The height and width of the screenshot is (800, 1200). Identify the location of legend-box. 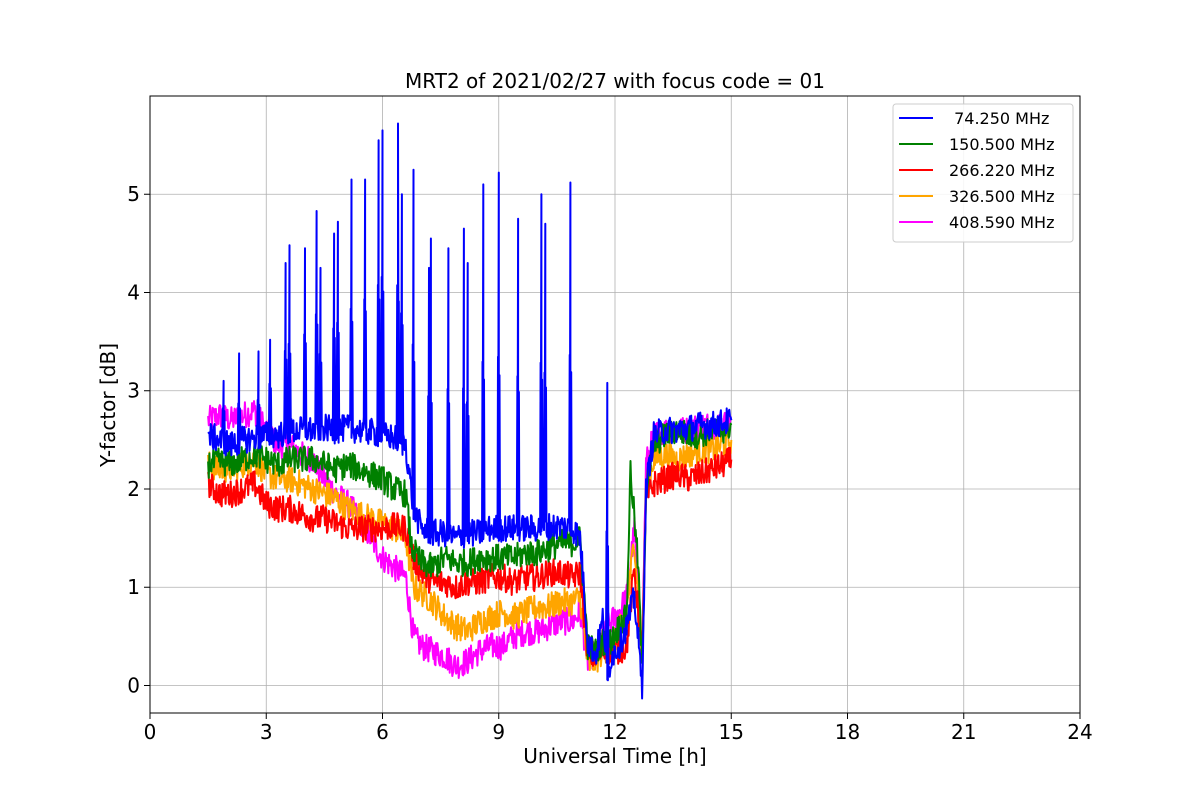
(983, 173).